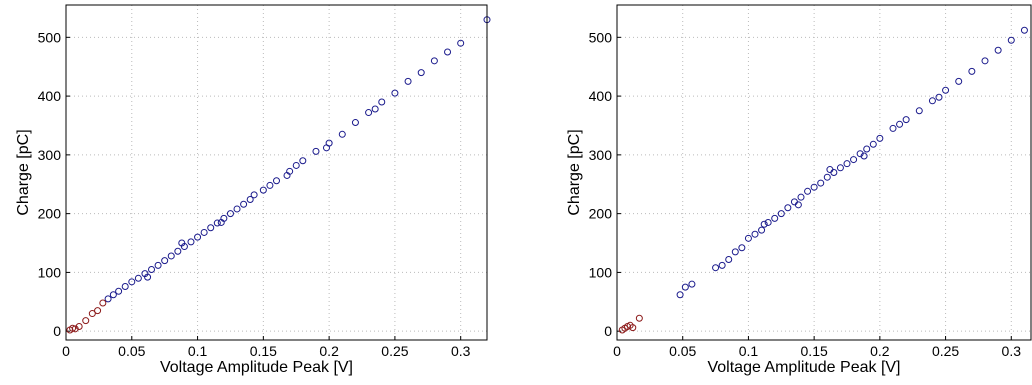 The width and height of the screenshot is (1032, 385). Describe the element at coordinates (50, 155) in the screenshot. I see `y-tick-label: 300` at that location.